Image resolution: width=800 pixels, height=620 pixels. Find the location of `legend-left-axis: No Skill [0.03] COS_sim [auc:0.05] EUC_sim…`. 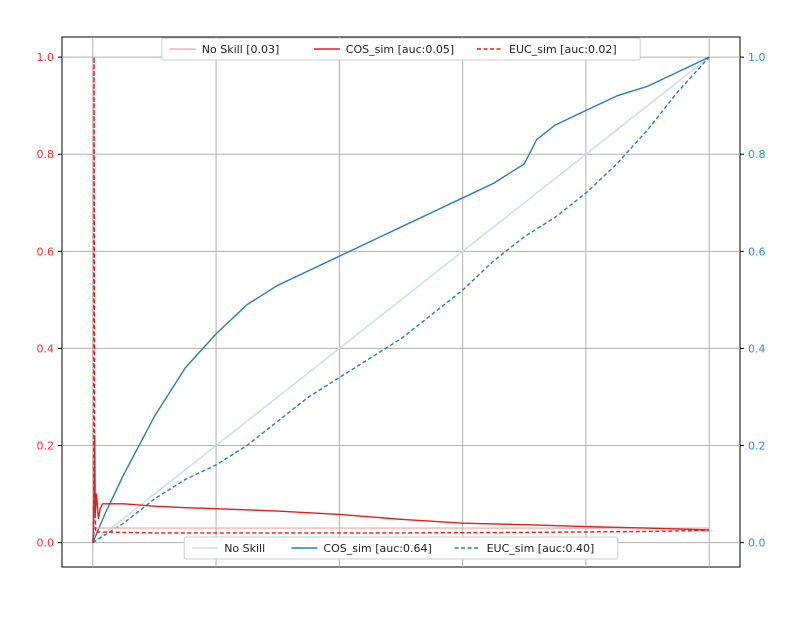

legend-left-axis: No Skill [0.03] COS_sim [auc:0.05] EUC_sim… is located at coordinates (401, 49).